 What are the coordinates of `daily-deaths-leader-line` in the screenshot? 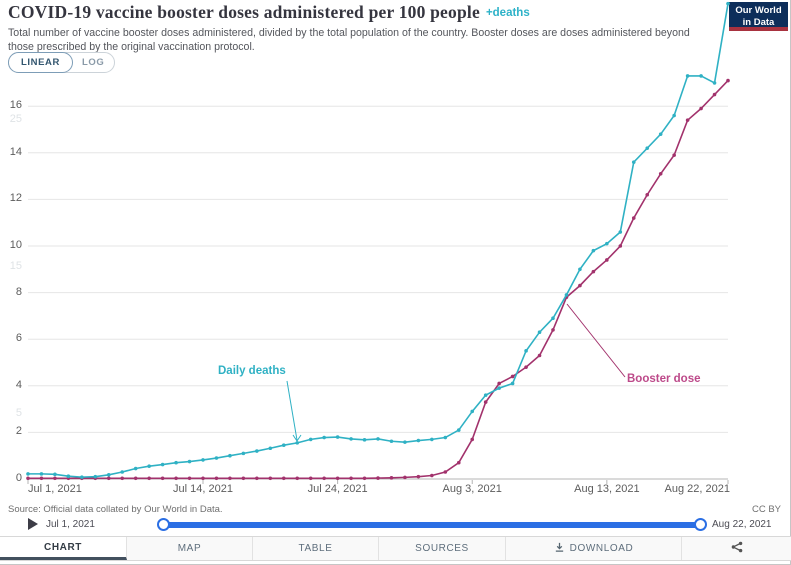 It's located at (292, 410).